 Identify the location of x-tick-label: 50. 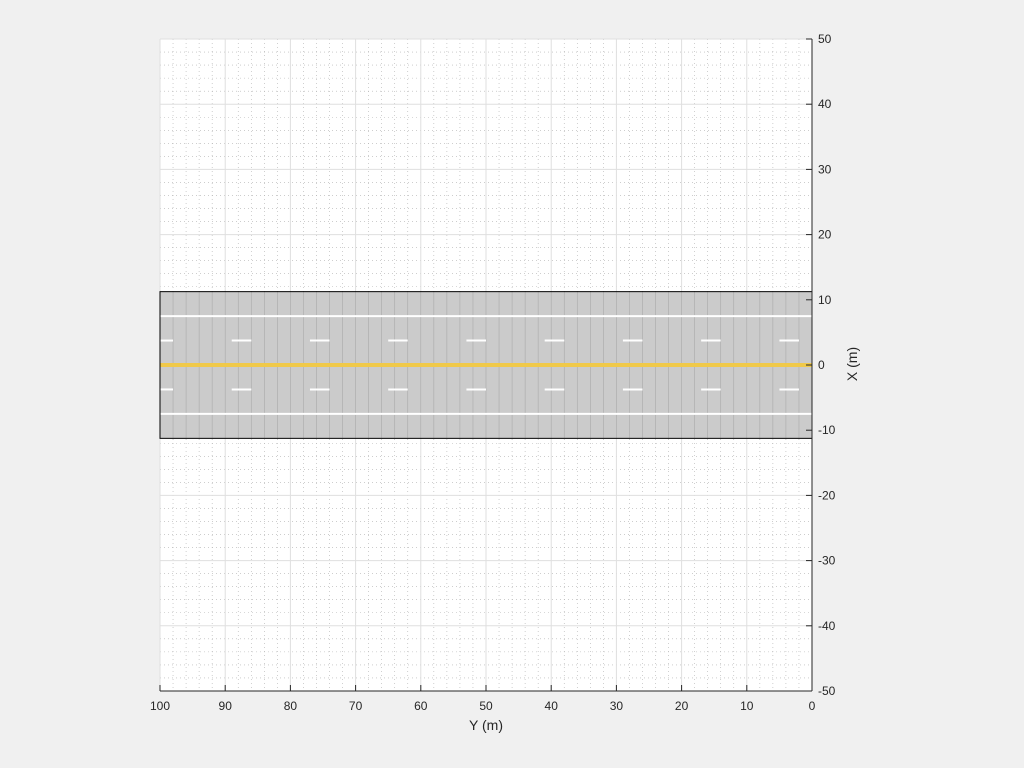
(486, 706).